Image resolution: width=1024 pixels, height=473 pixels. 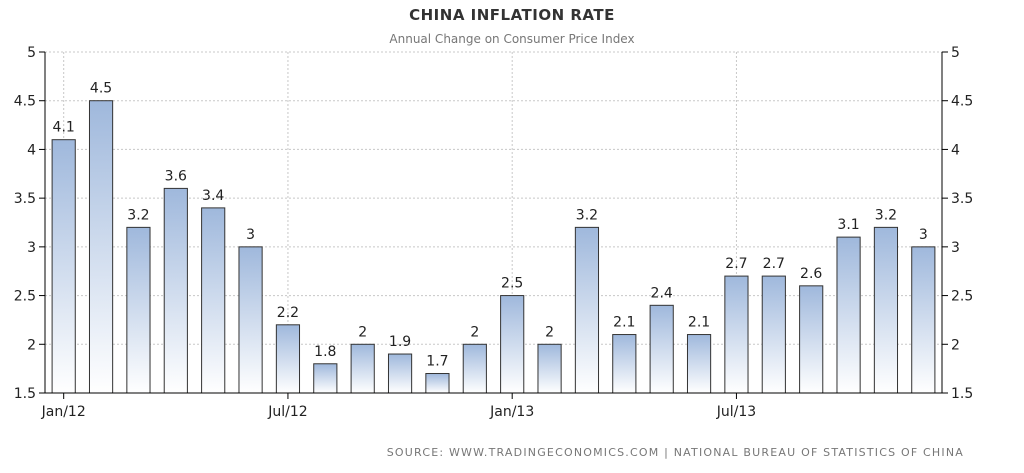 What do you see at coordinates (437, 362) in the screenshot?
I see `bar-value-label: 1.7` at bounding box center [437, 362].